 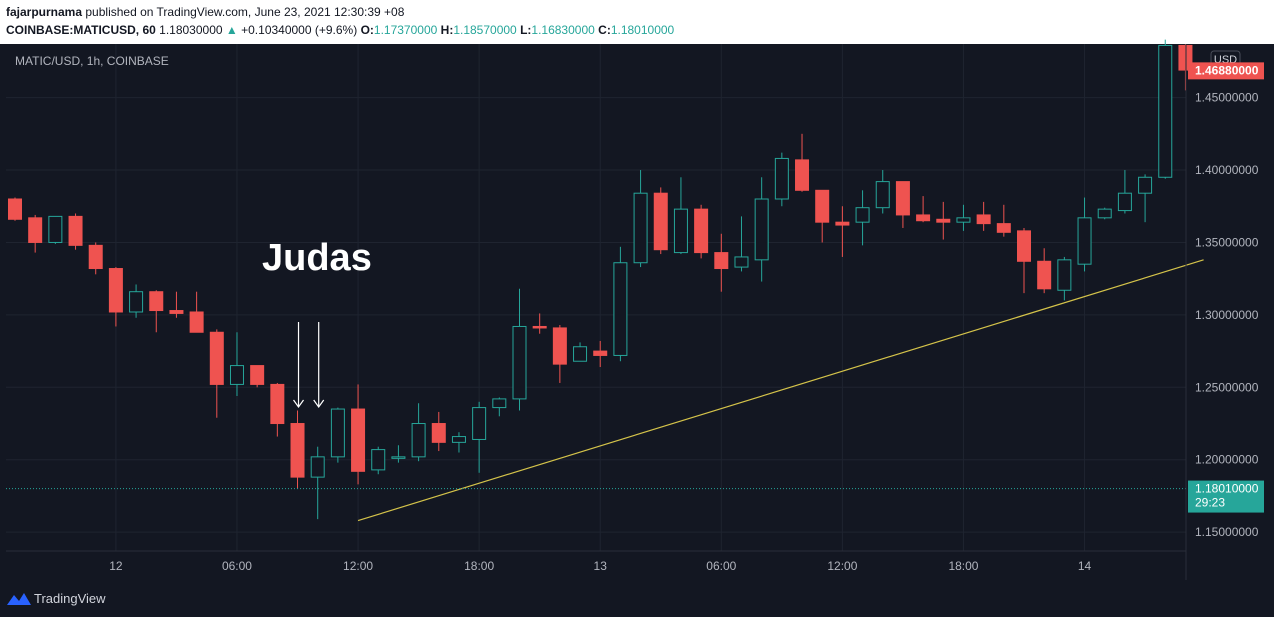 I want to click on price-tick-label: 1.25000000, so click(x=1227, y=387).